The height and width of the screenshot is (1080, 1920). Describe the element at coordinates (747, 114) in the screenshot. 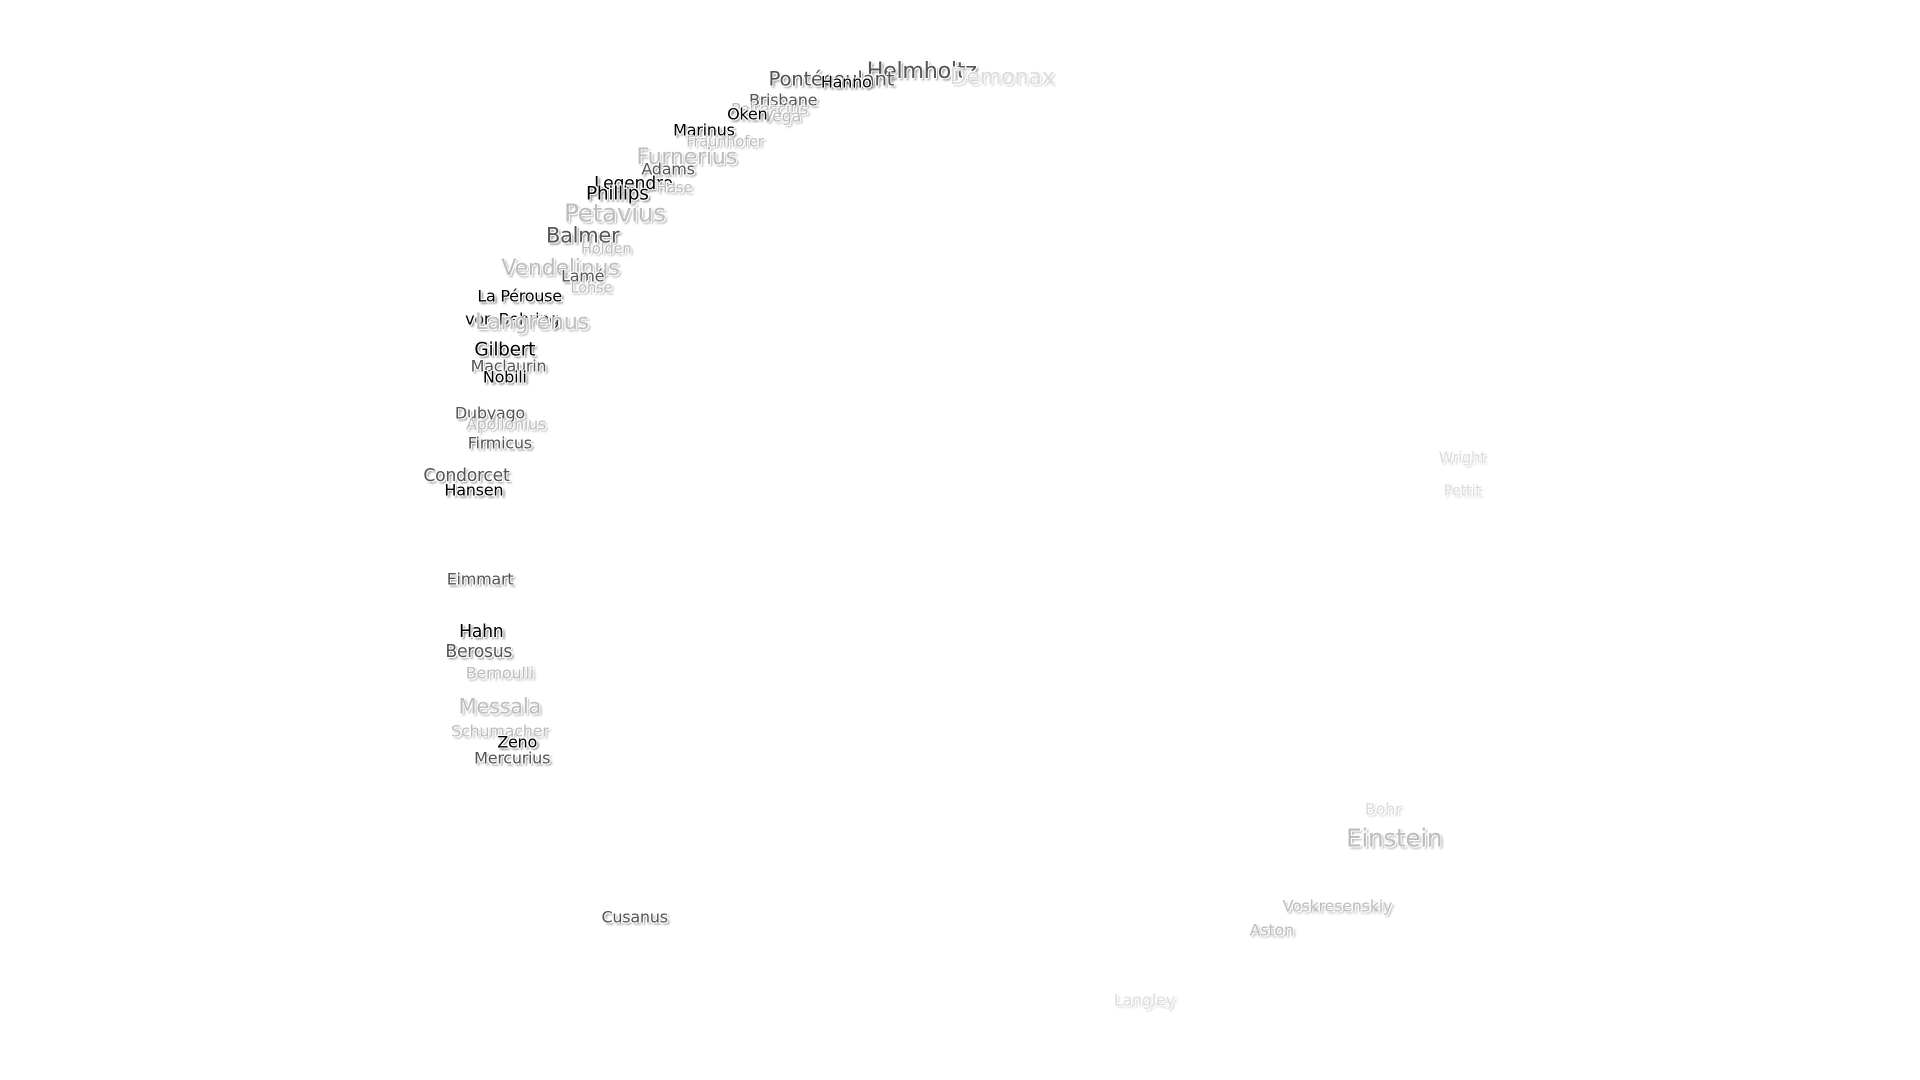

I see `crater-label: Oken` at that location.